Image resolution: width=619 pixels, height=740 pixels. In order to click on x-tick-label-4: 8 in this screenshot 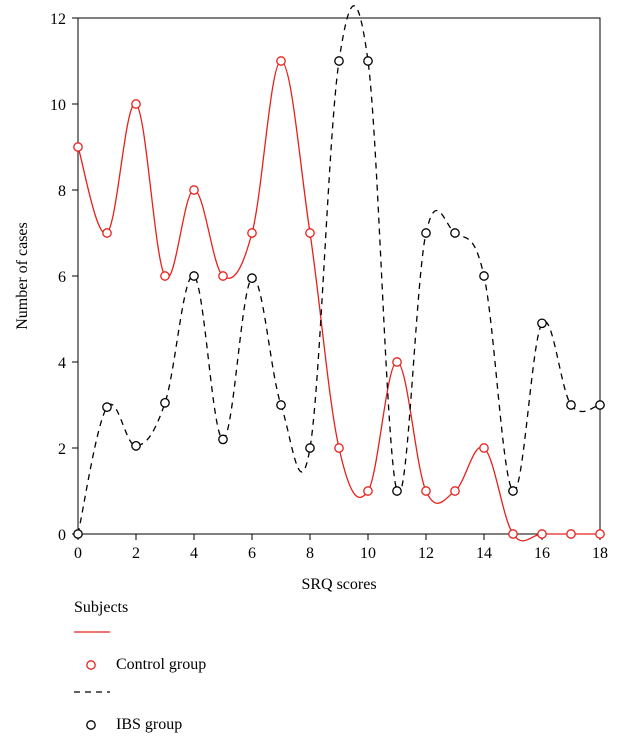, I will do `click(310, 553)`.